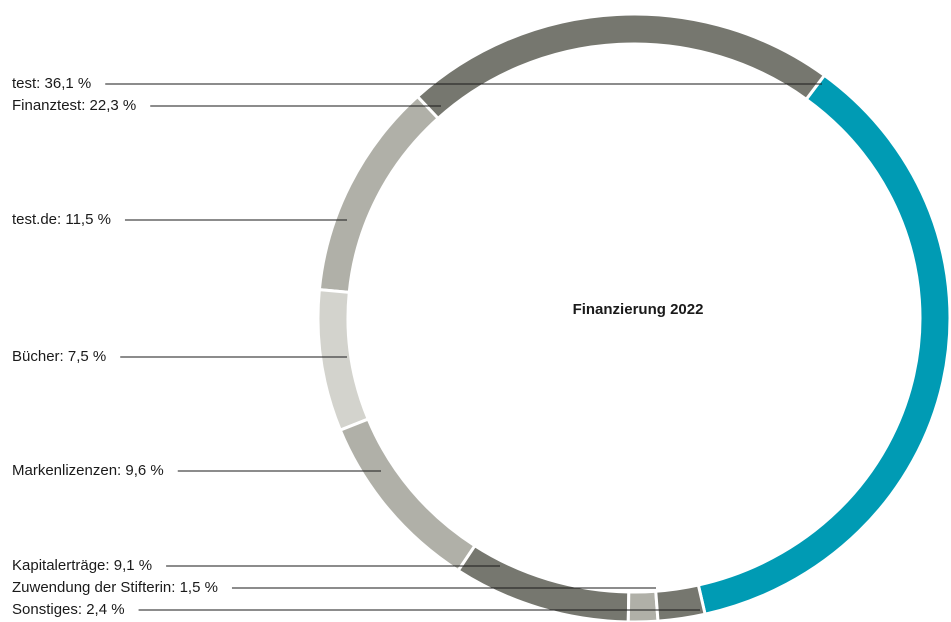 The image size is (951, 622). I want to click on slice-label: Zuwendung der Stifterin: 1,5 %, so click(115, 587).